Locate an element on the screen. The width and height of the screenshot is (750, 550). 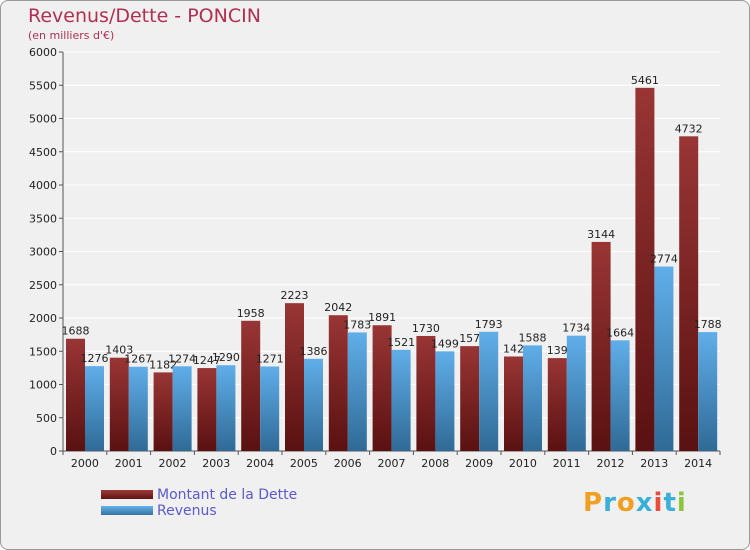
data-label-revenus: 1734 is located at coordinates (576, 328).